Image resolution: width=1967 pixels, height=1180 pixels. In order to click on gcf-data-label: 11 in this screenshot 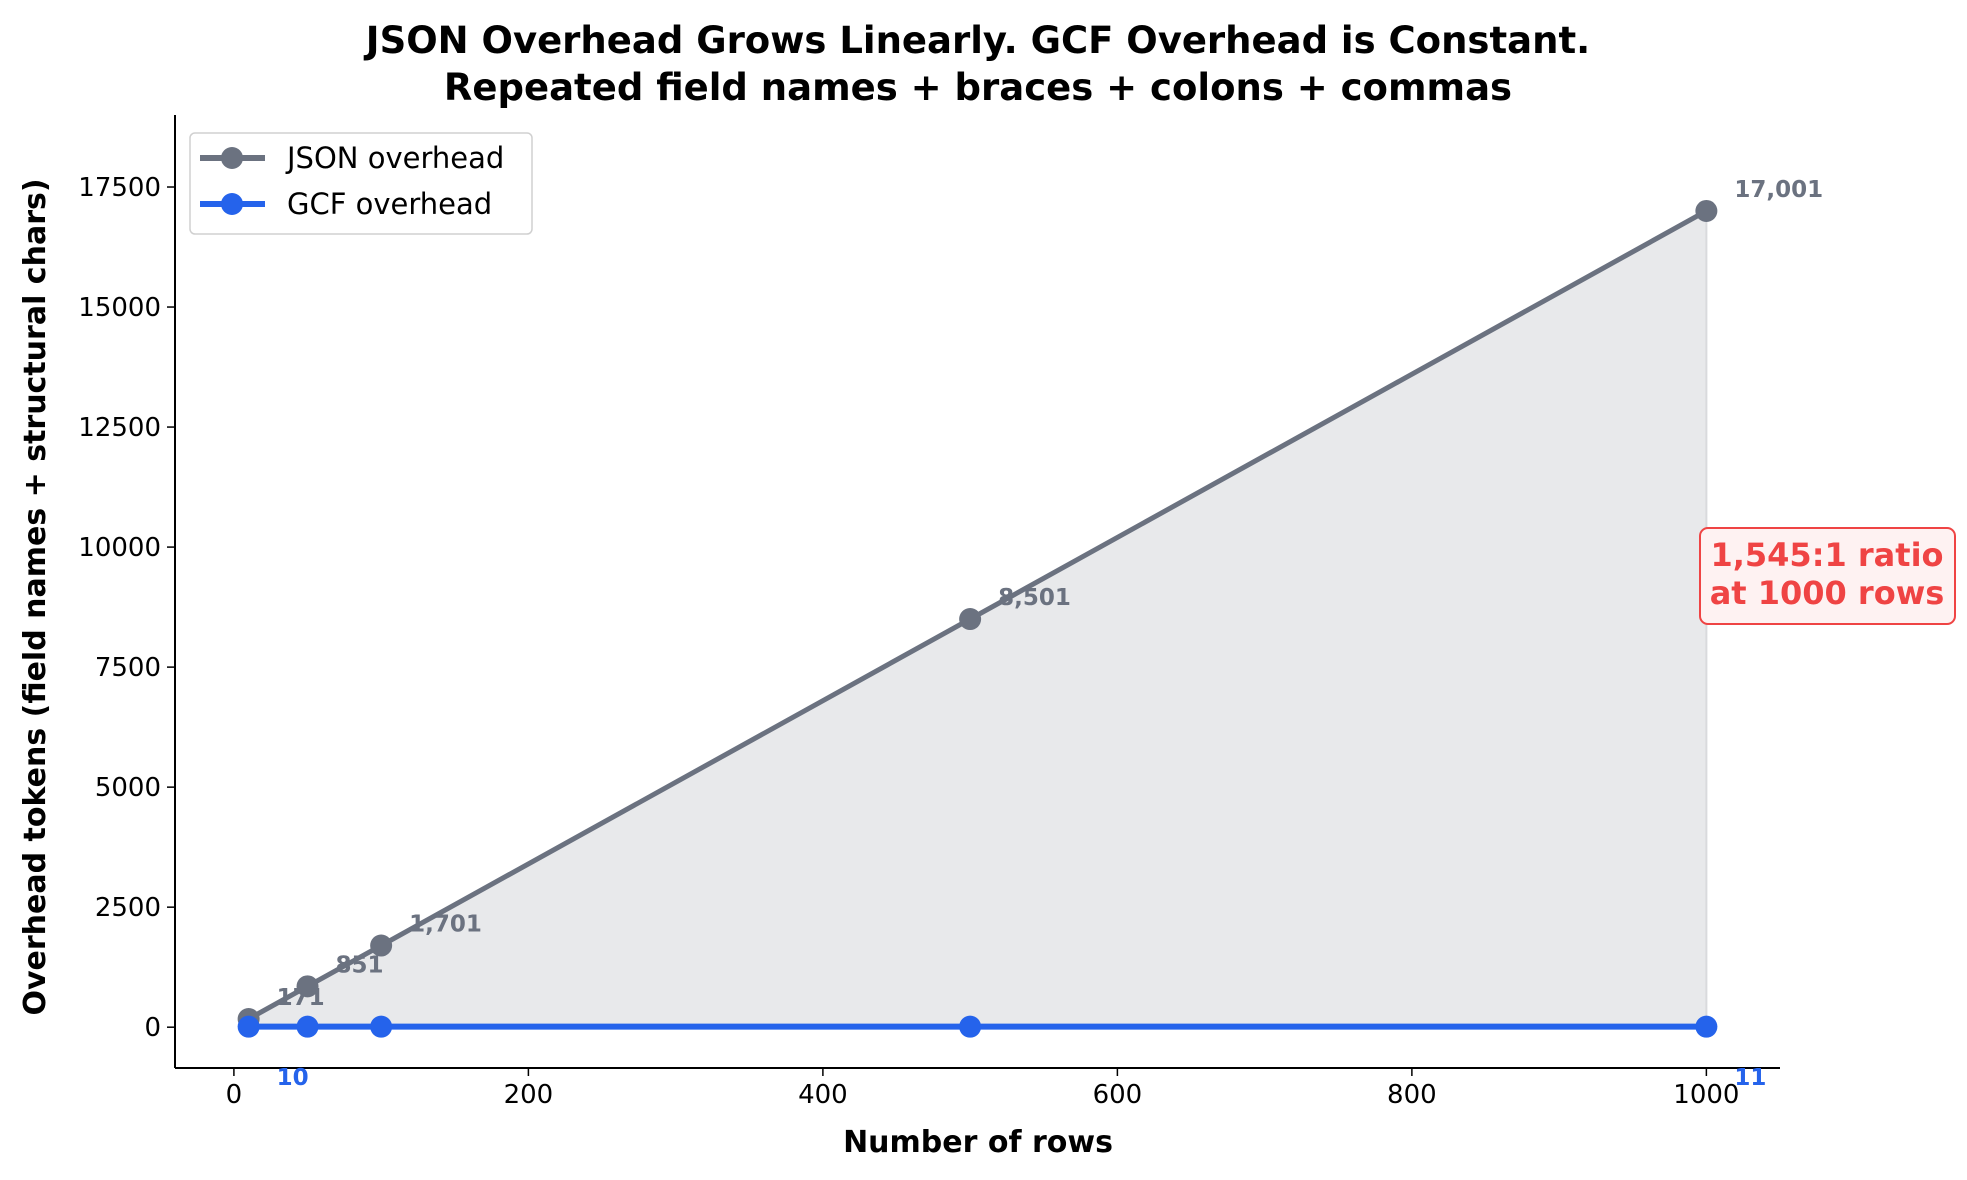, I will do `click(1750, 1078)`.